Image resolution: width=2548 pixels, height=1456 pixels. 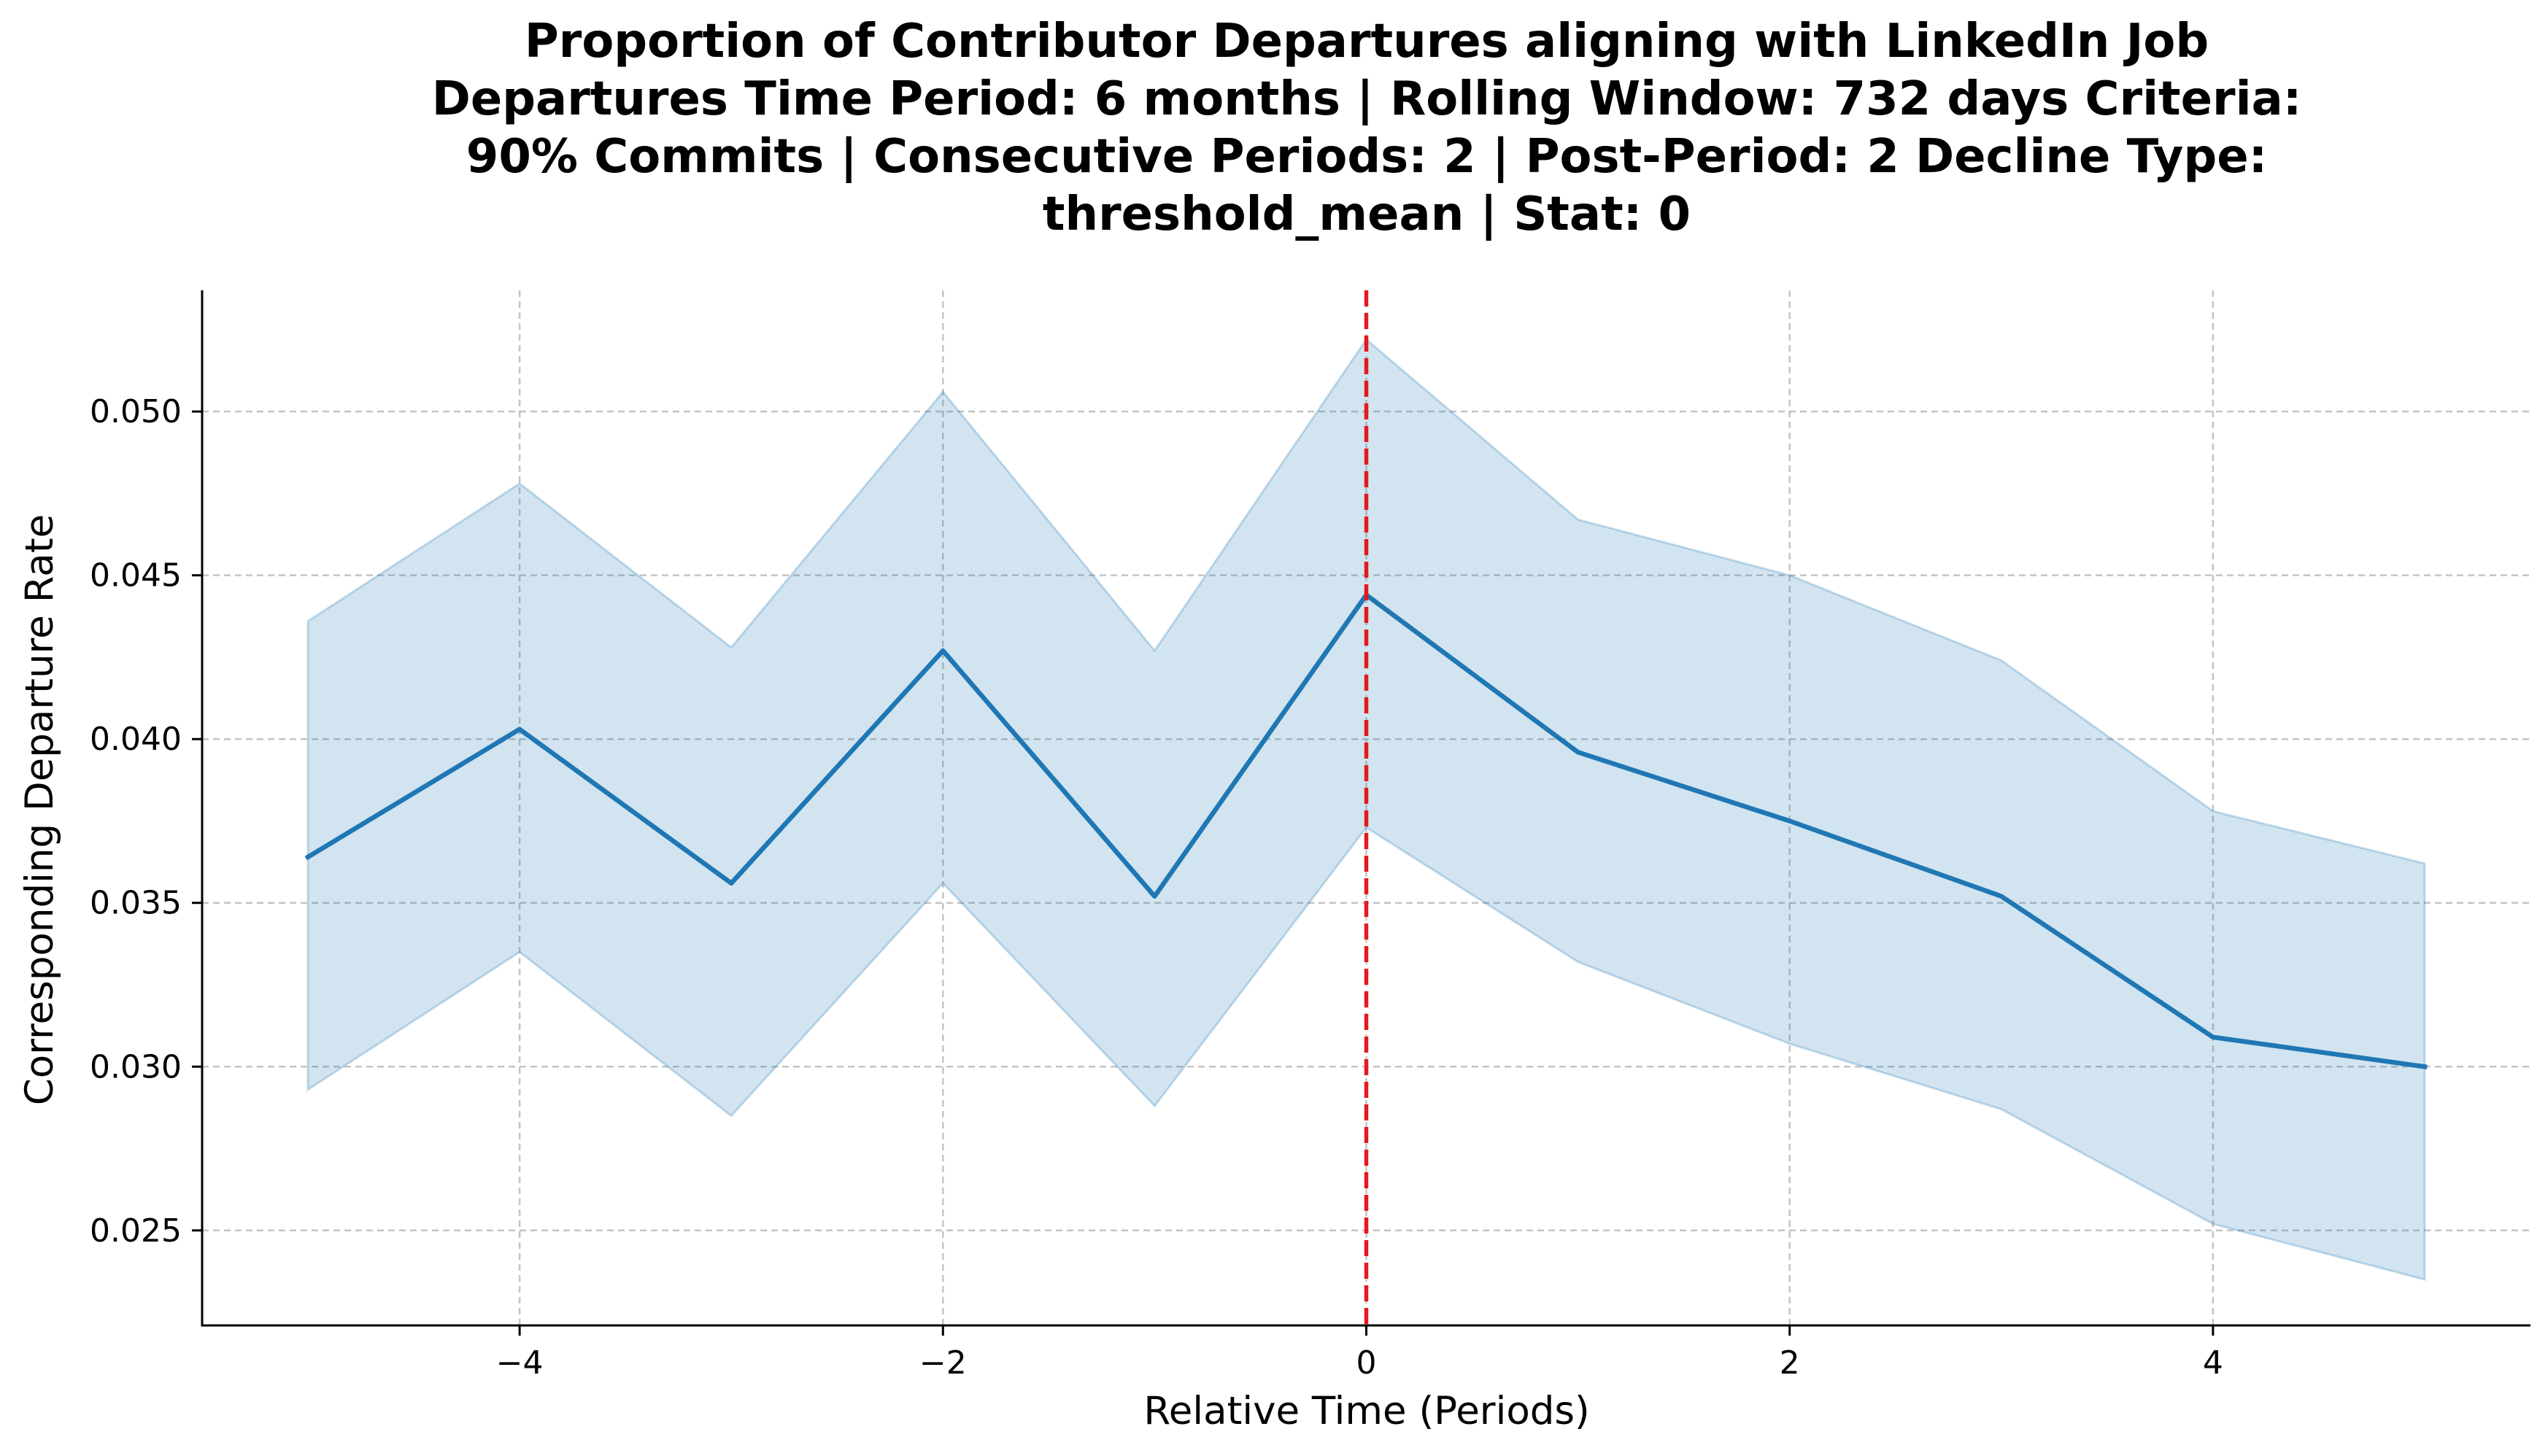 I want to click on y-axis-label: Corresponding Departure Rate, so click(x=40, y=810).